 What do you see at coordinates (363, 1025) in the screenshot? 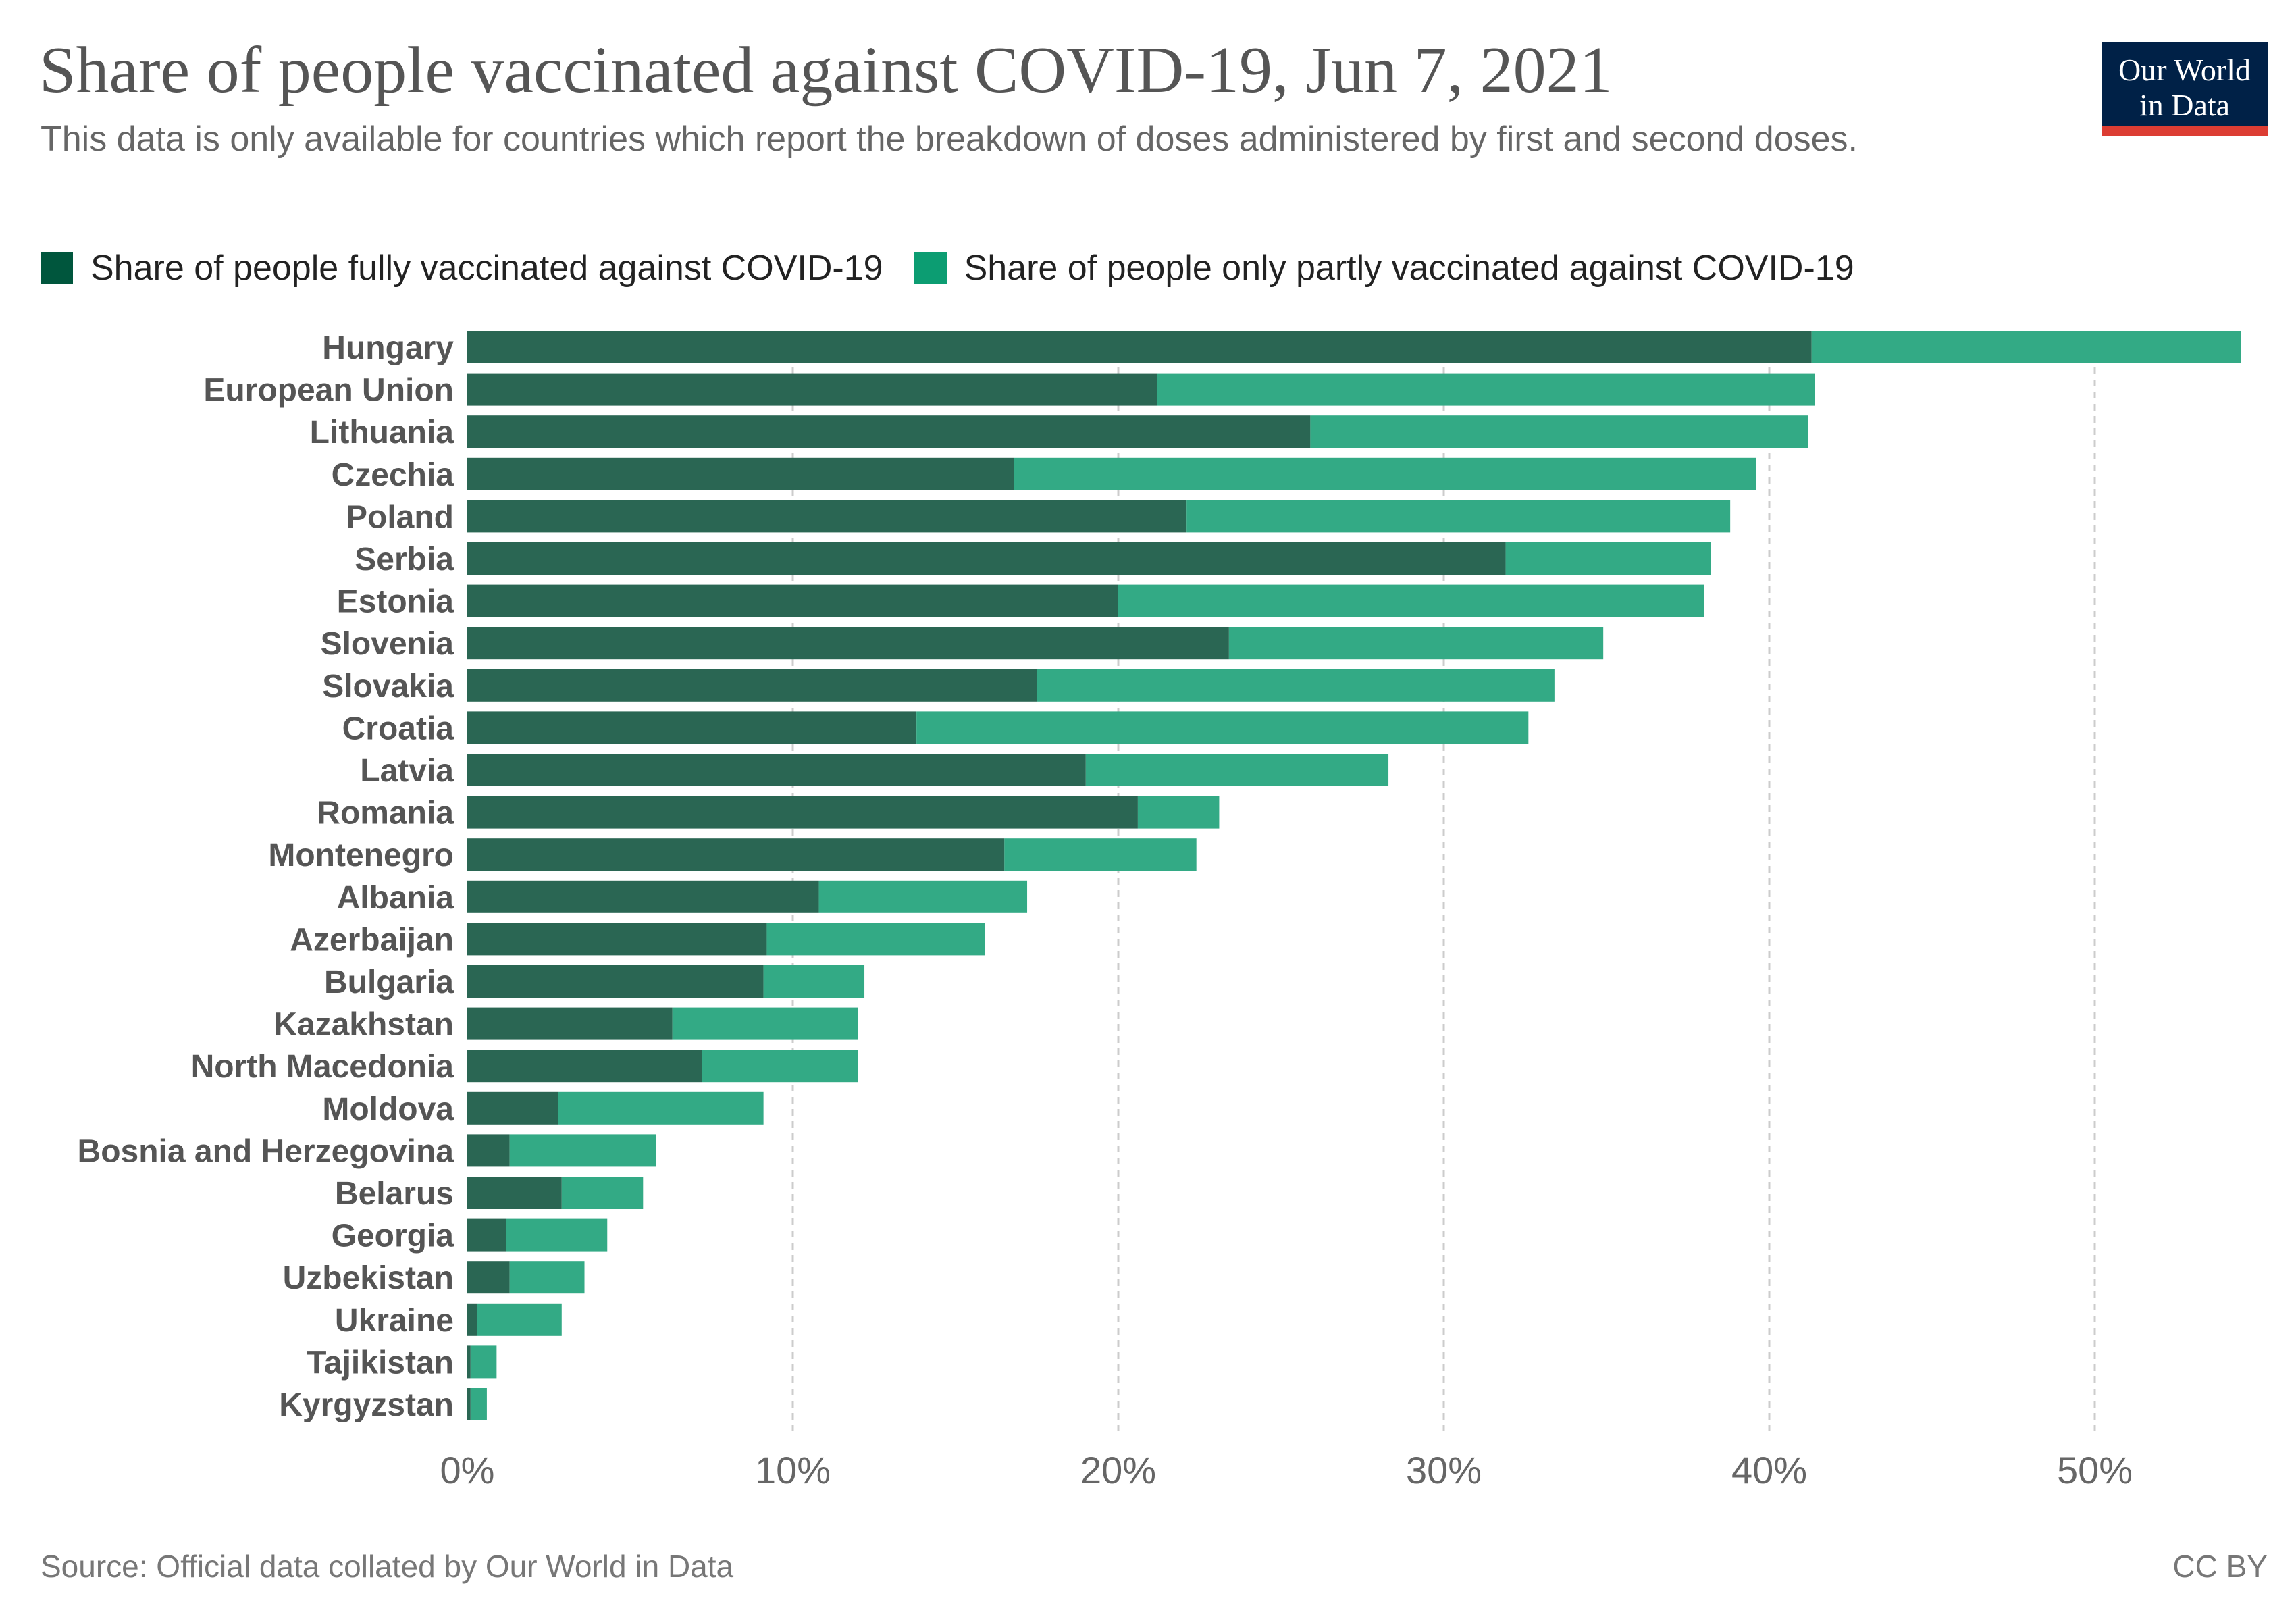
I see `category-label: Kazakhstan` at bounding box center [363, 1025].